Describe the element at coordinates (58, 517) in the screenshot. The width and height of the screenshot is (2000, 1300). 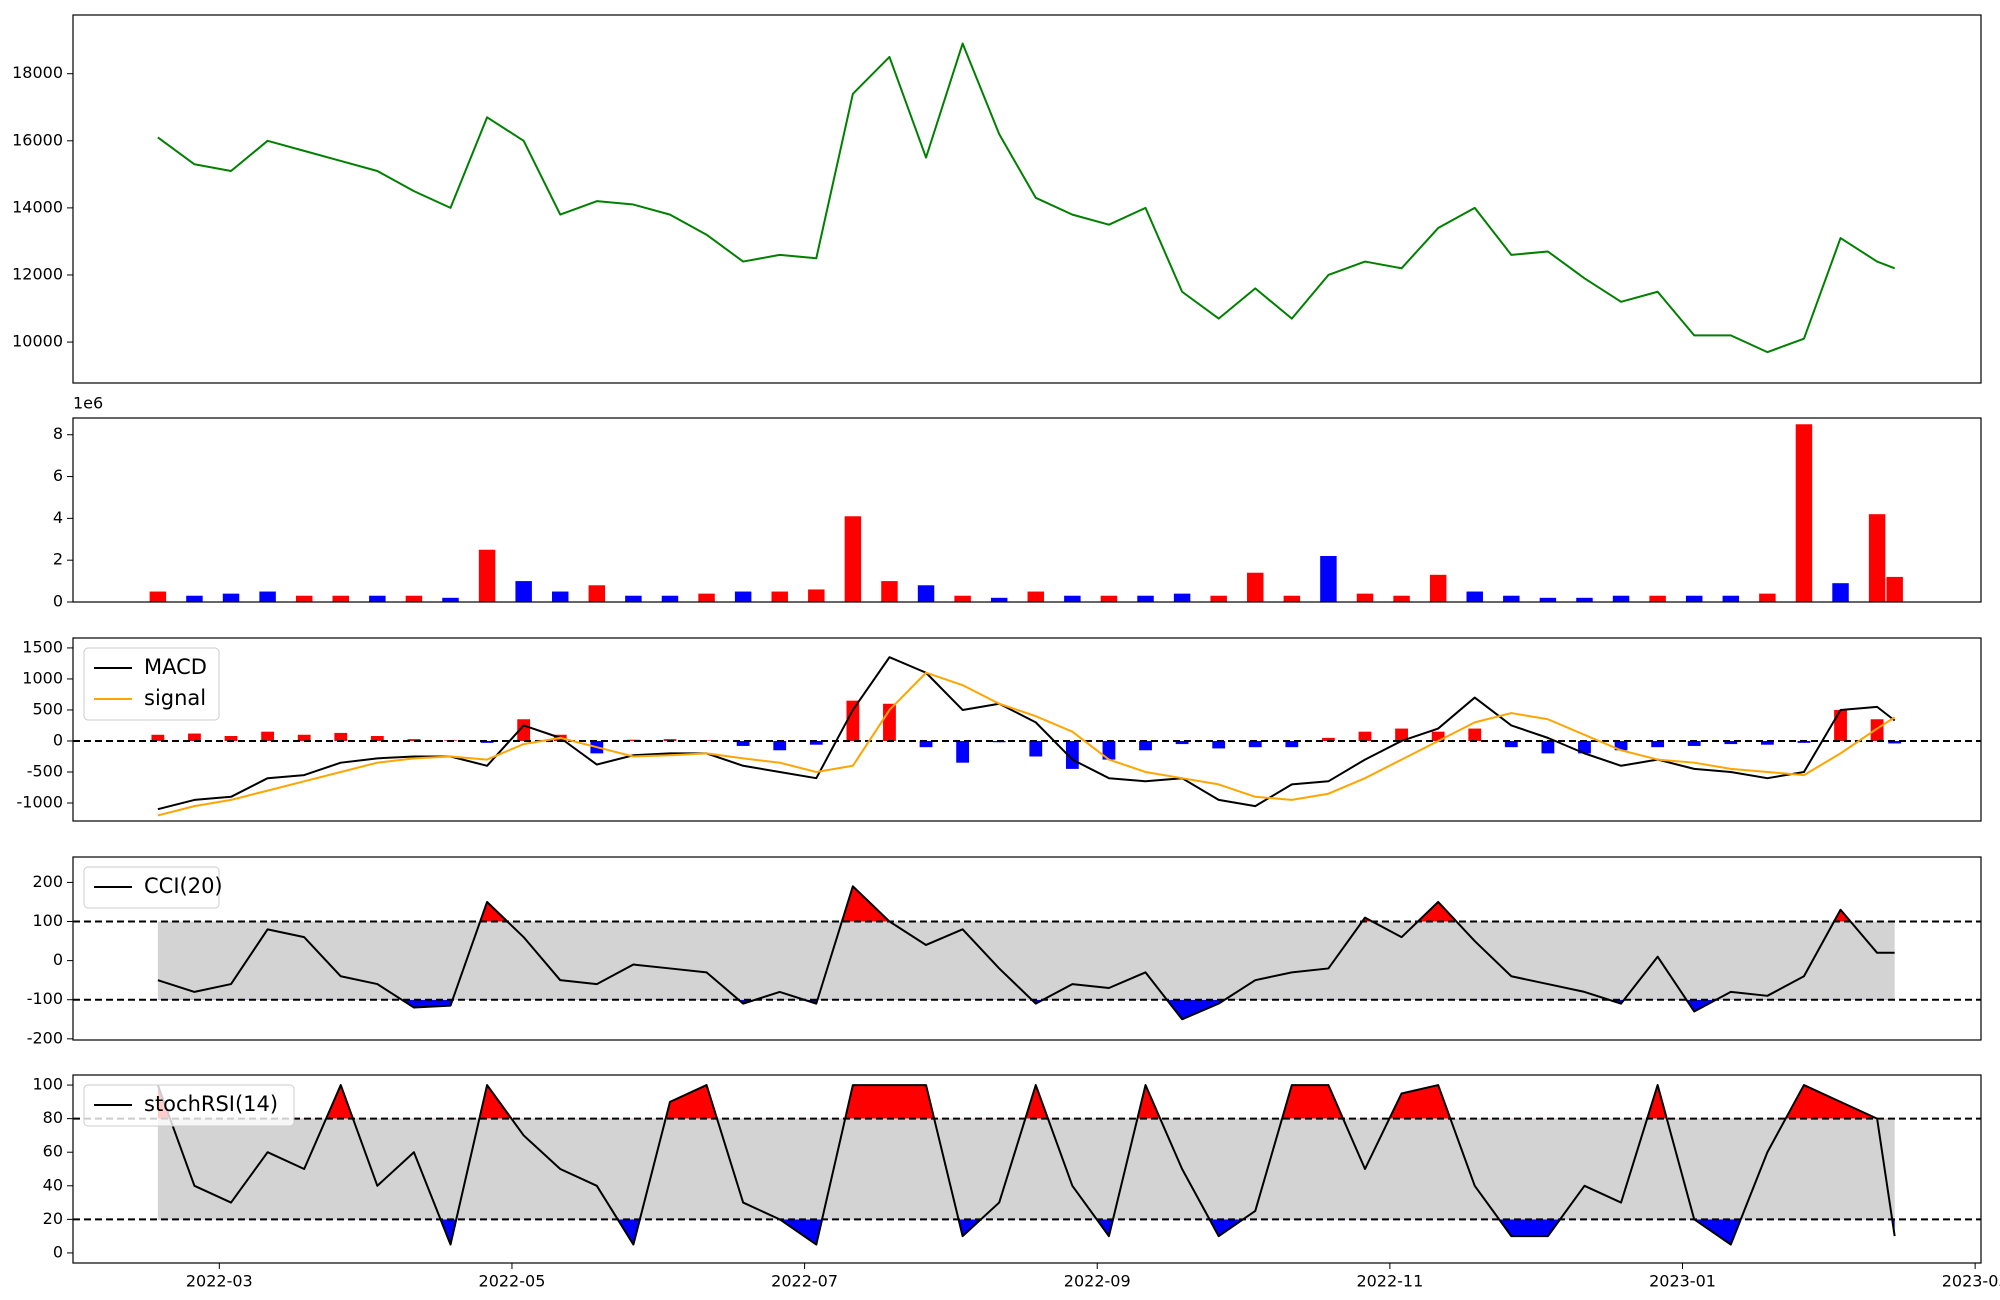
I see `y-tick-label: 4` at that location.